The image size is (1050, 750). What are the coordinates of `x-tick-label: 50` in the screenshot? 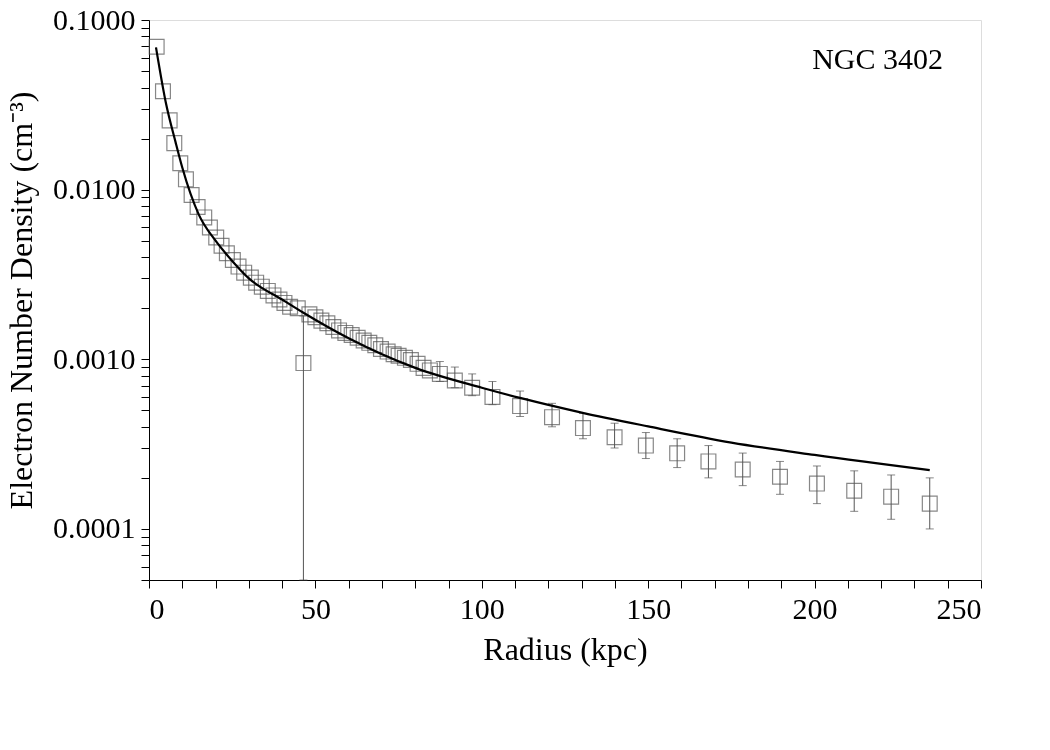 It's located at (315, 608).